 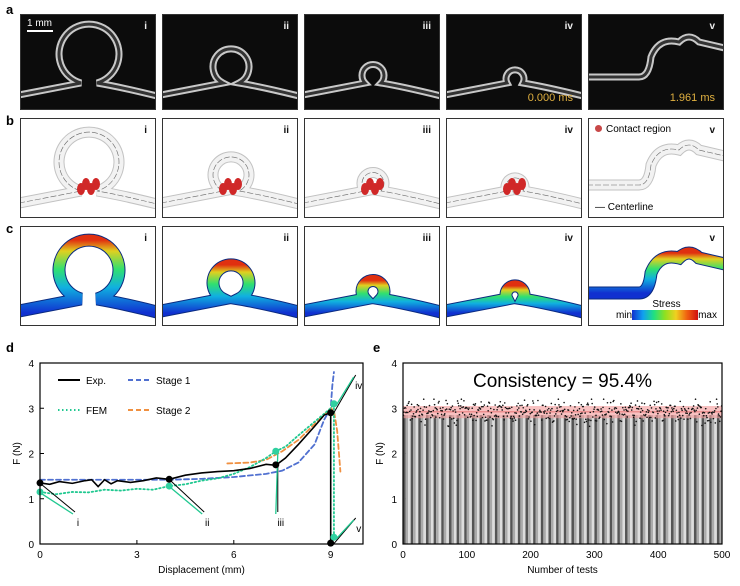 I want to click on y-axis-label: F (N), so click(x=17, y=453).